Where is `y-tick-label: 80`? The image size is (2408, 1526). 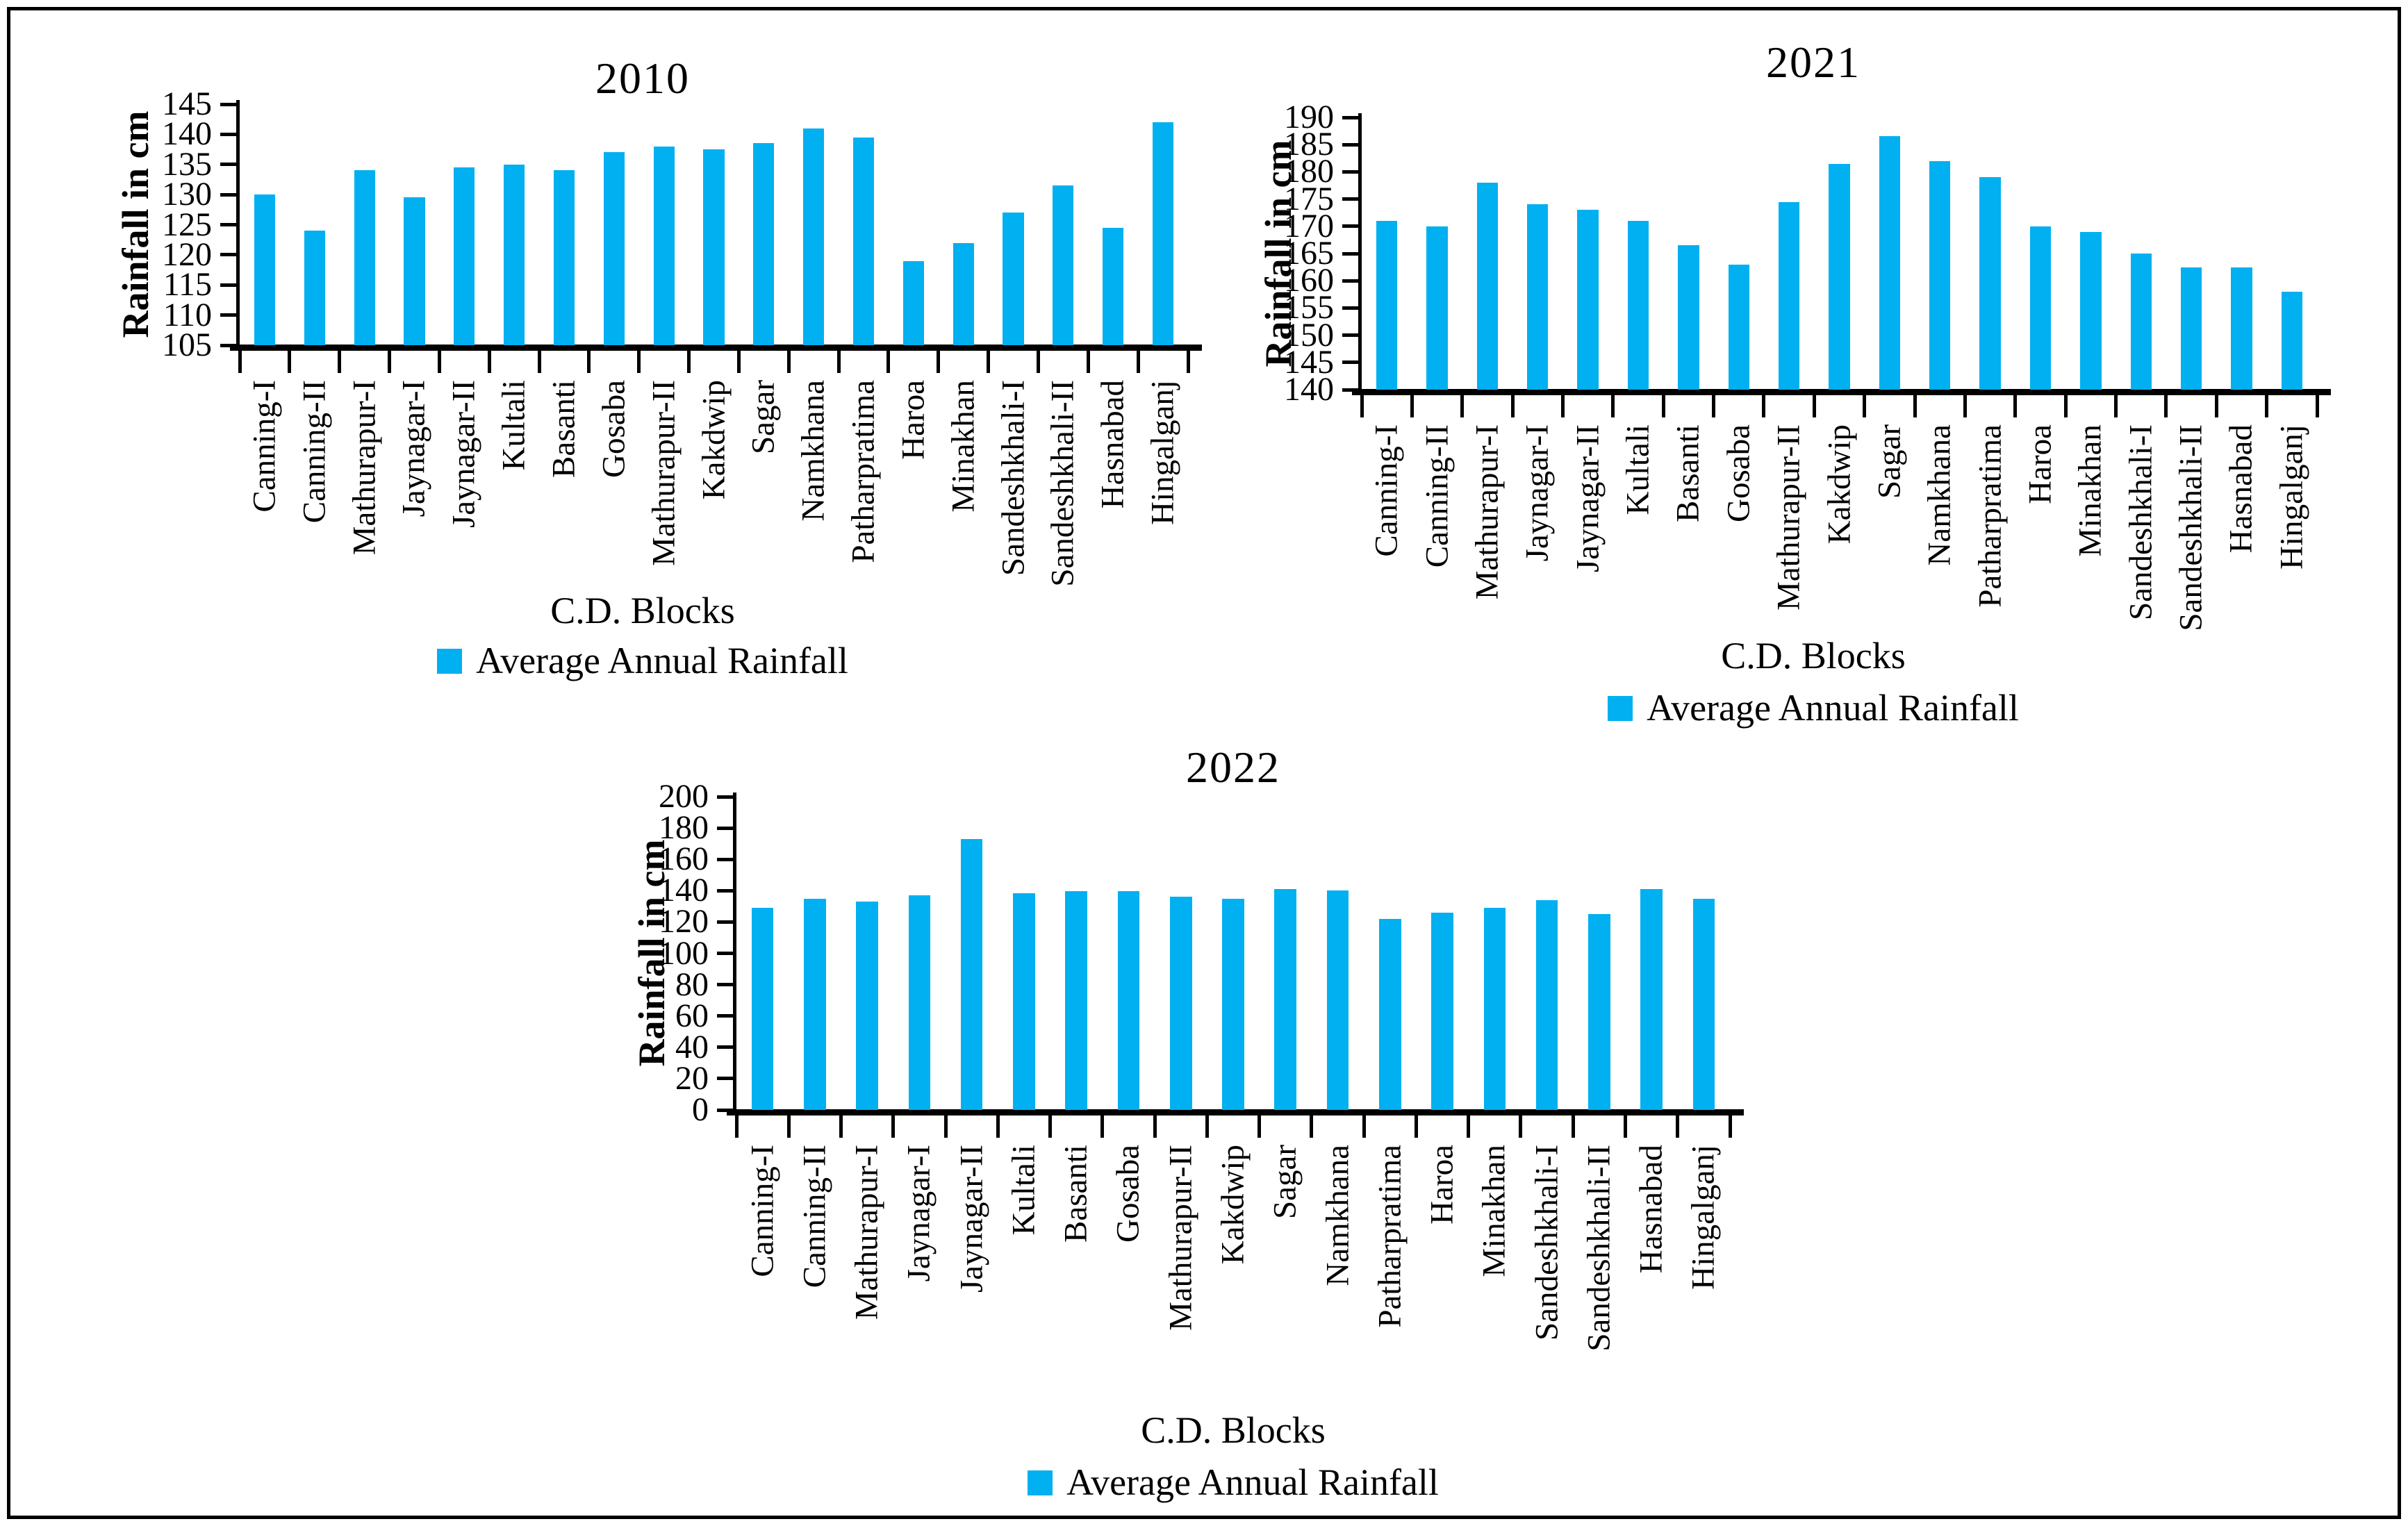 y-tick-label: 80 is located at coordinates (692, 984).